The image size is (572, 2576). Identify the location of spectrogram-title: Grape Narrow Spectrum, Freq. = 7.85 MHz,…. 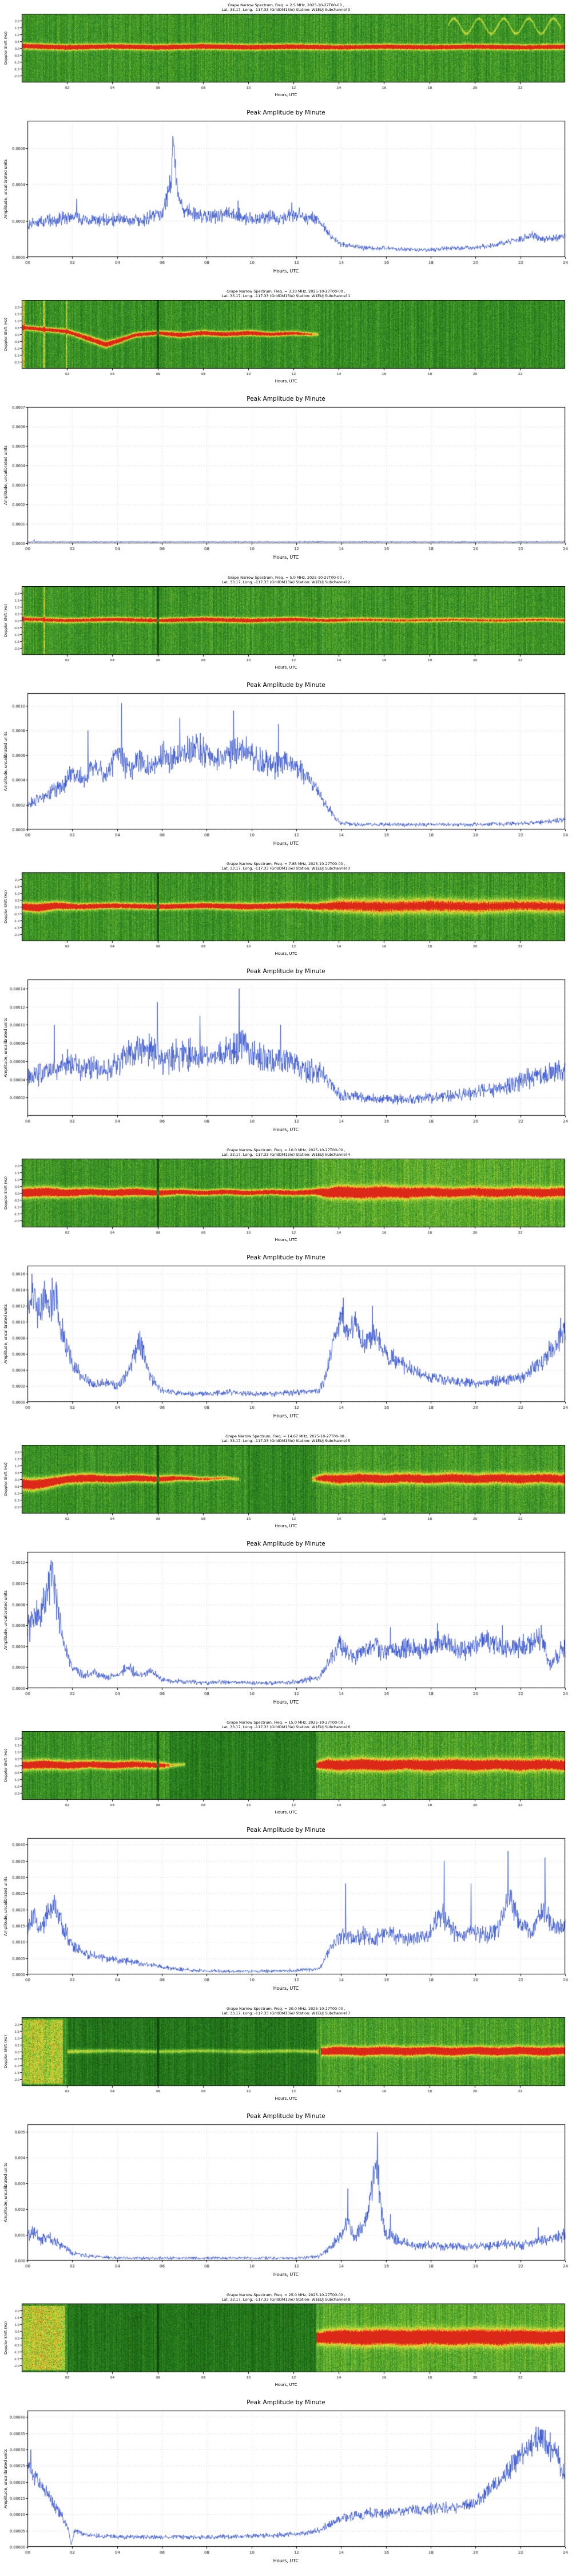
(286, 866).